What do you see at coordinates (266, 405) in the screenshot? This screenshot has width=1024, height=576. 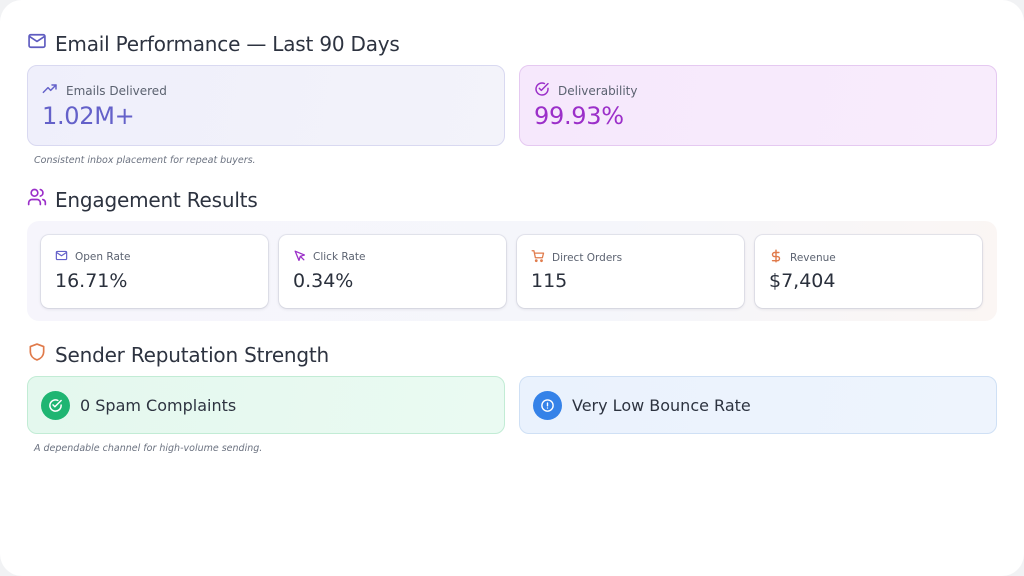 I see `spam-complaints-card: 0 Spam Complaints` at bounding box center [266, 405].